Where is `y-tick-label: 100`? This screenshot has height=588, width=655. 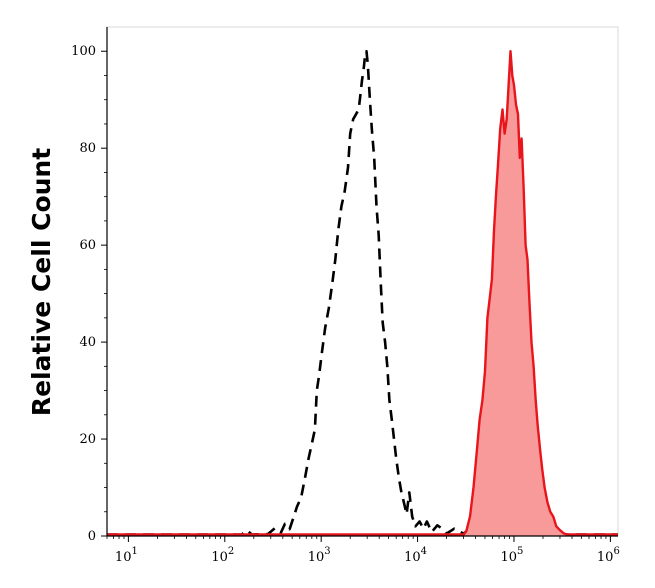 y-tick-label: 100 is located at coordinates (83, 51).